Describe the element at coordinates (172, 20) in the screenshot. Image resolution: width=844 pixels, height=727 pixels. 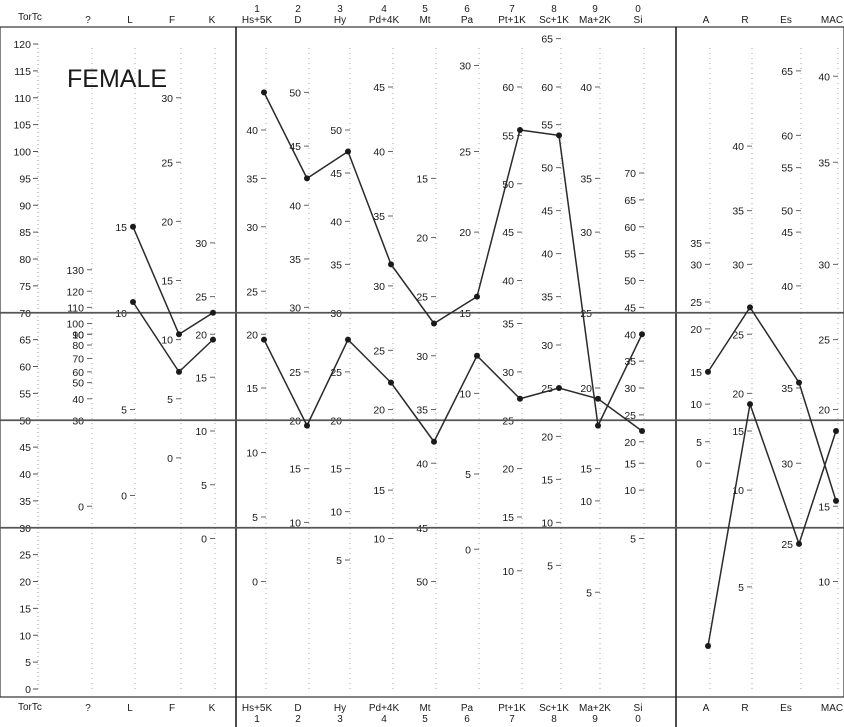
I see `scale-label-top: F` at that location.